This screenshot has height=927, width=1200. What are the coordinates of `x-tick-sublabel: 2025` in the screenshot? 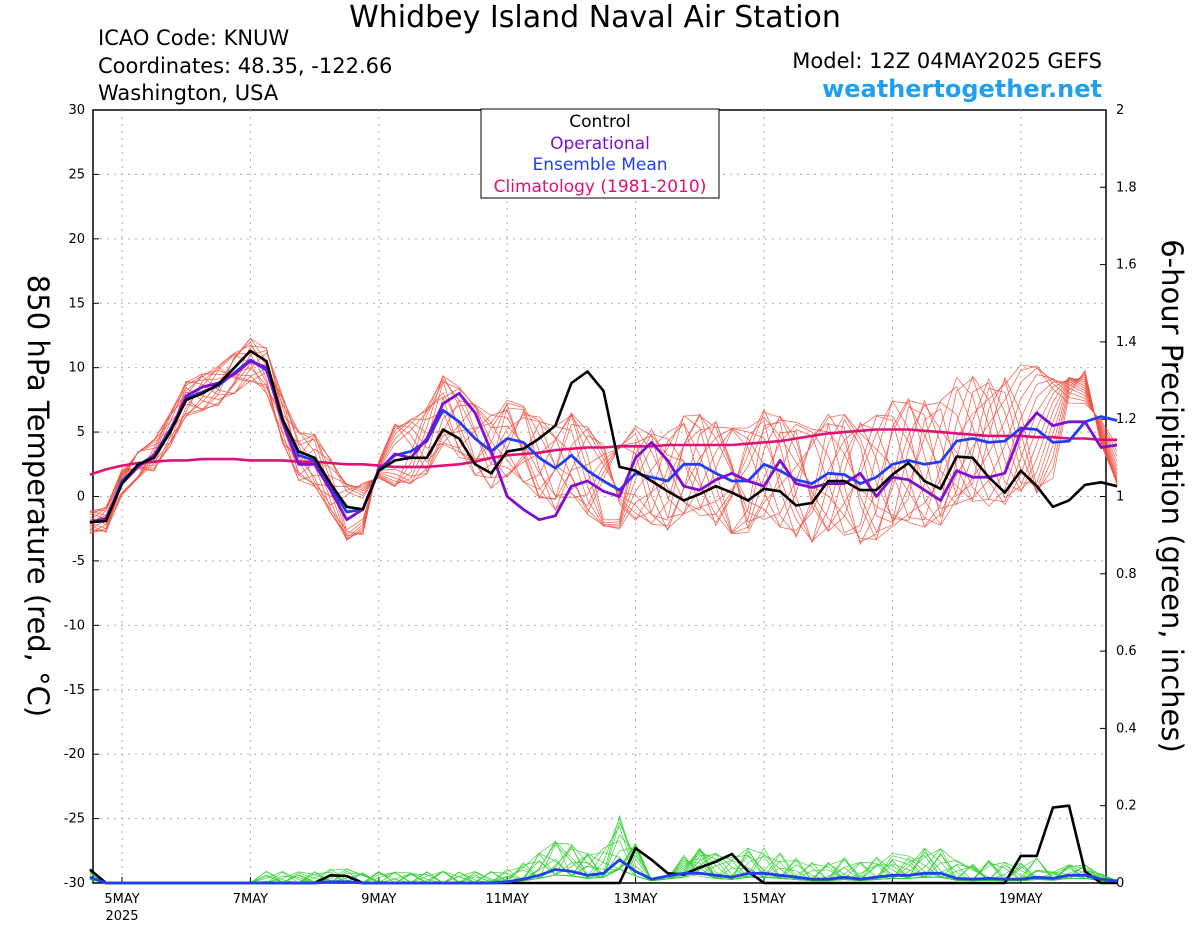 It's located at (121, 916).